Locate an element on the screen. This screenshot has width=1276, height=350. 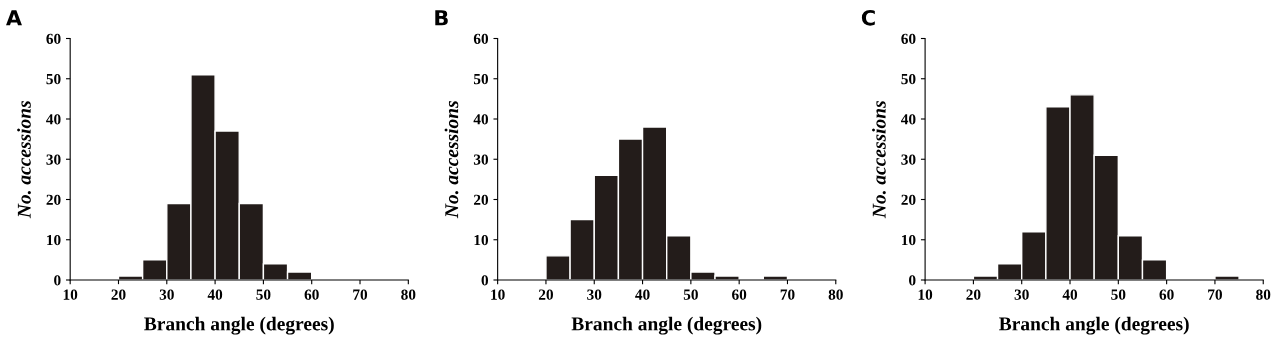
chart-title: A is located at coordinates (14, 18).